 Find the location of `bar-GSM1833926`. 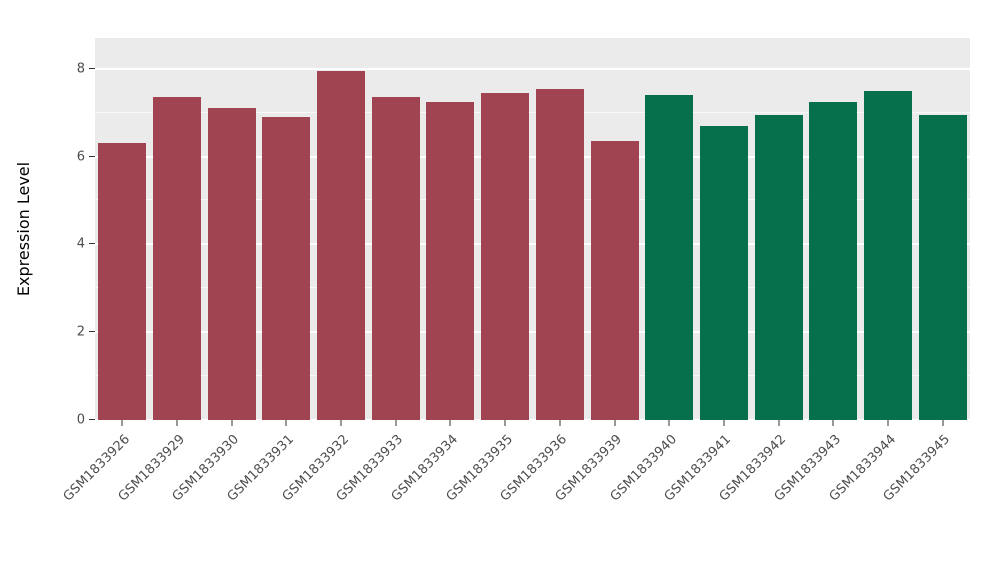

bar-GSM1833926 is located at coordinates (122, 281).